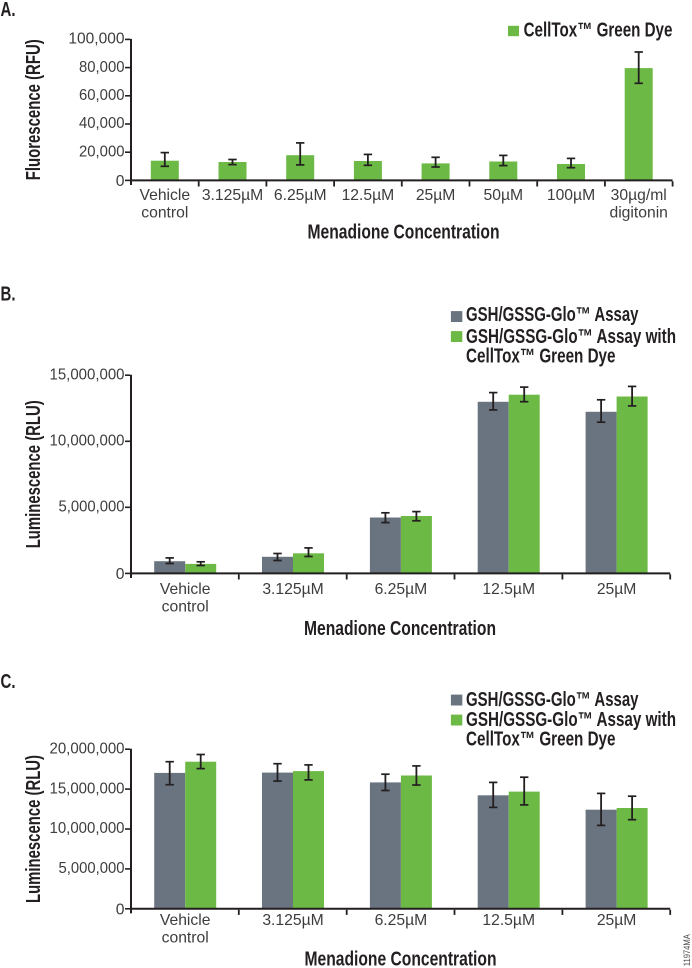 The width and height of the screenshot is (692, 968). Describe the element at coordinates (8, 682) in the screenshot. I see `svg-text: C.` at that location.